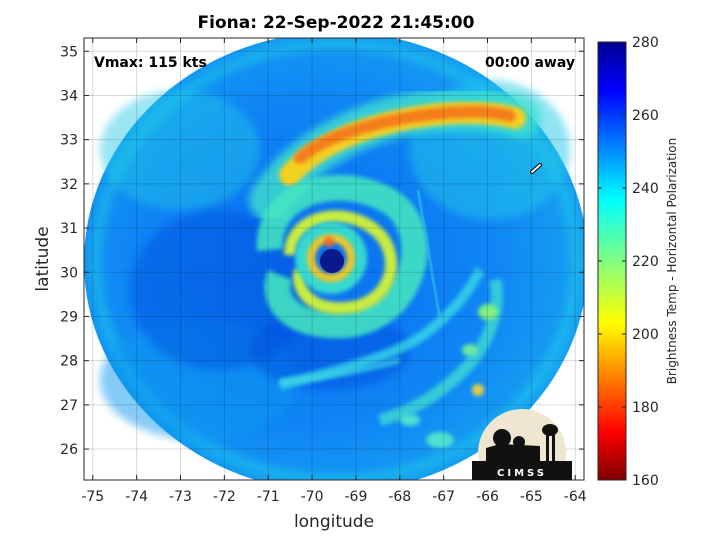 Image resolution: width=720 pixels, height=540 pixels. I want to click on cimss-logo: CIMSS, so click(522, 444).